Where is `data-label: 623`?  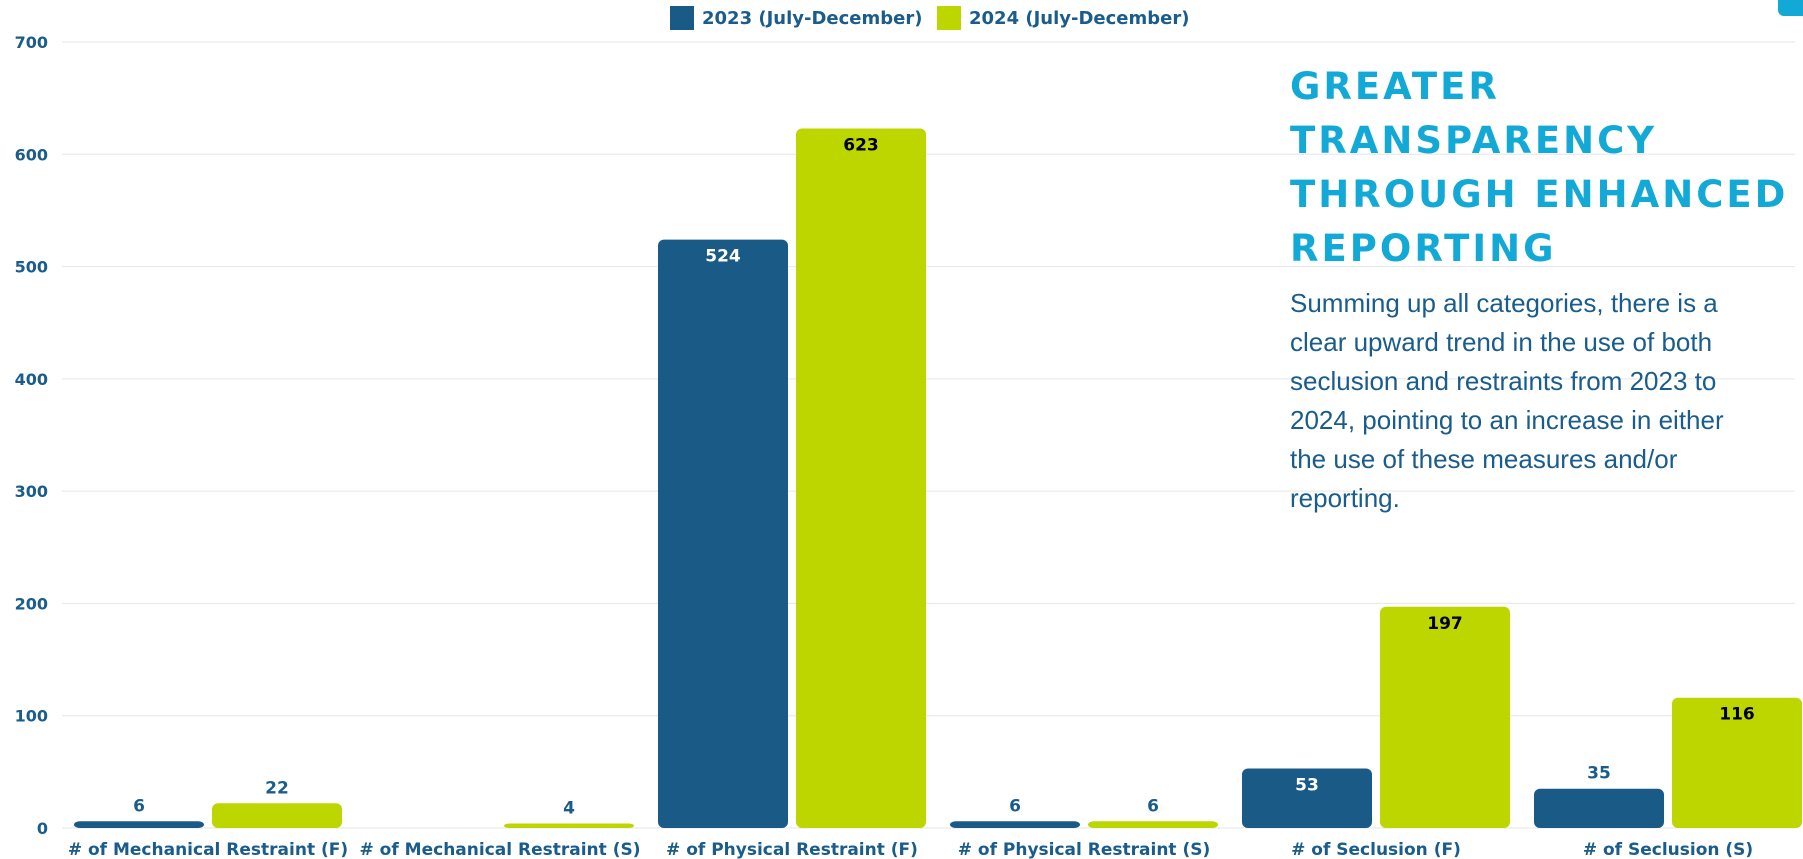 data-label: 623 is located at coordinates (861, 145).